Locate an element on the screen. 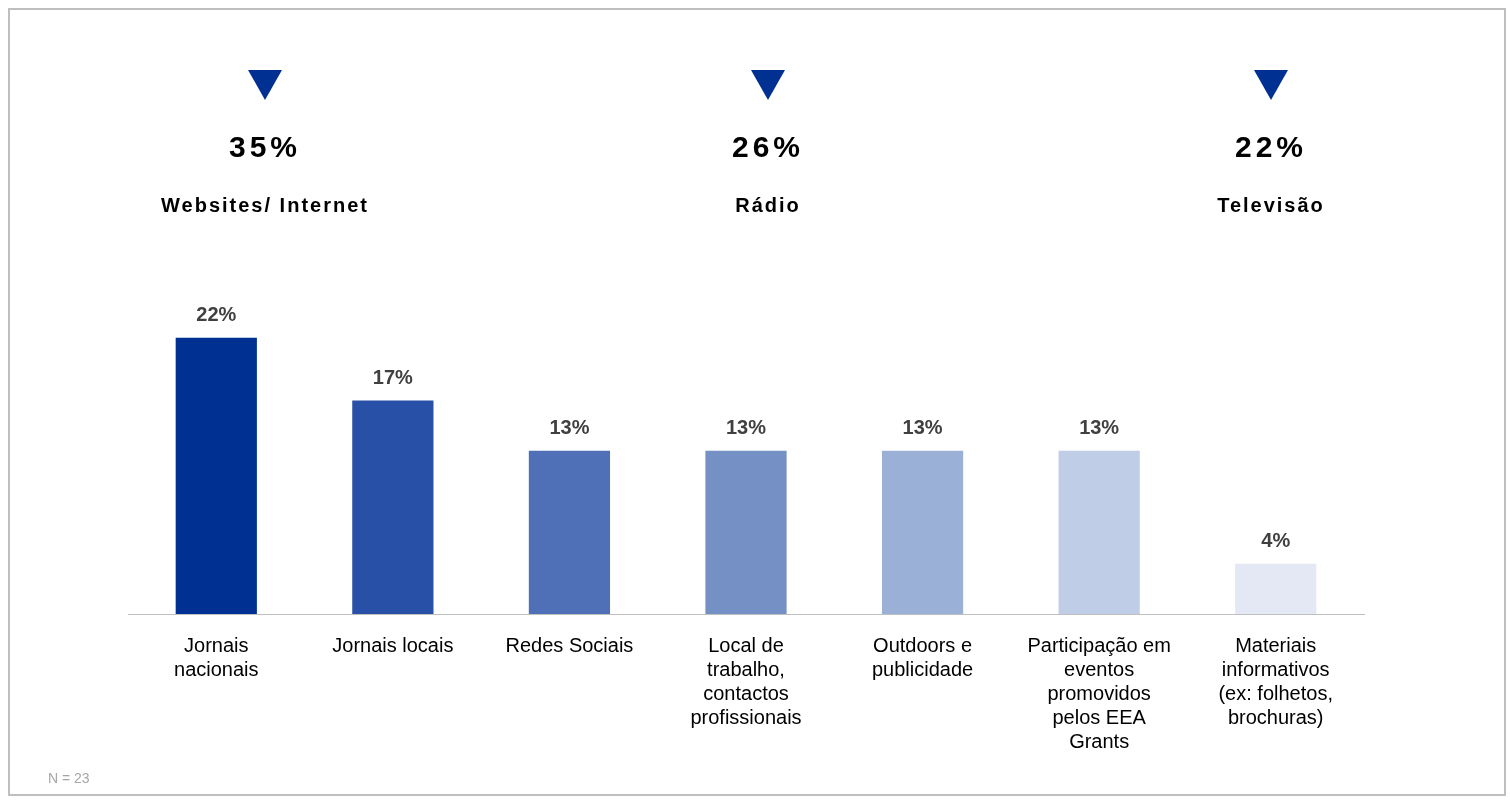 The height and width of the screenshot is (800, 1510). text: N = 23 is located at coordinates (69, 778).